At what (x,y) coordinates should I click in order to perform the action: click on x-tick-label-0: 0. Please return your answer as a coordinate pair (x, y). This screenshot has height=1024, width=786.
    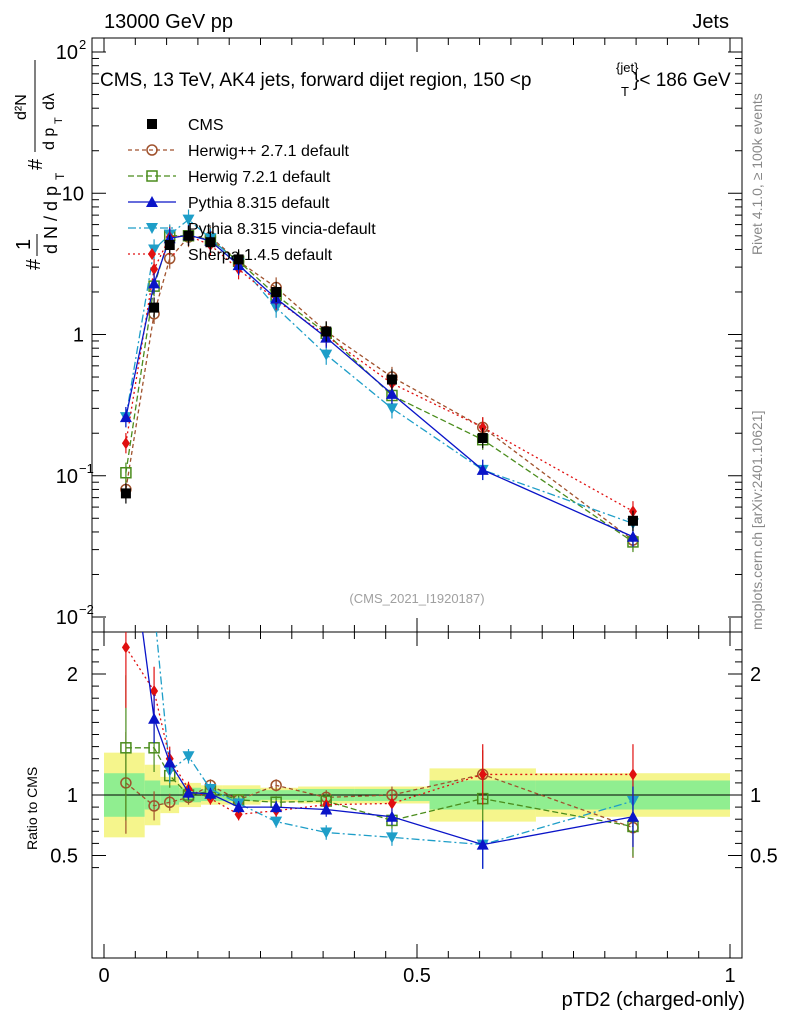
    Looking at the image, I should click on (103, 976).